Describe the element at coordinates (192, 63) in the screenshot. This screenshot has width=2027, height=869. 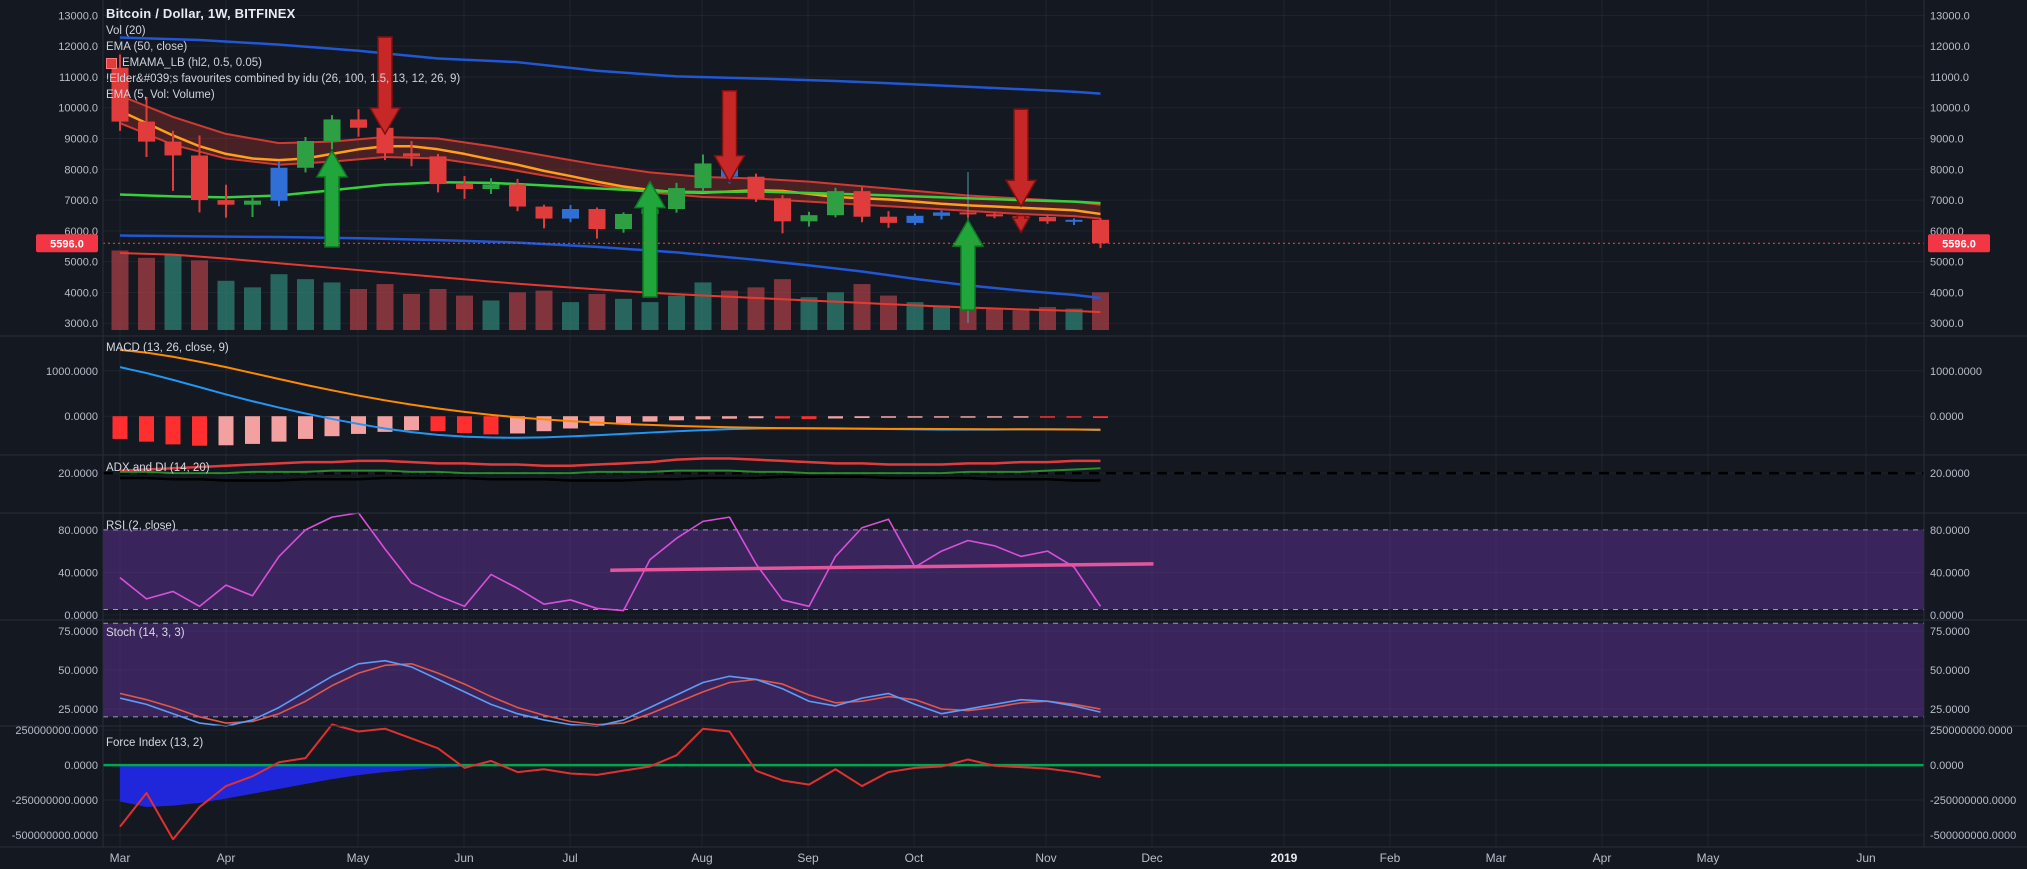
I see `legend-item-label: EMAMA_LB (hl2, 0.5, 0.05)` at that location.